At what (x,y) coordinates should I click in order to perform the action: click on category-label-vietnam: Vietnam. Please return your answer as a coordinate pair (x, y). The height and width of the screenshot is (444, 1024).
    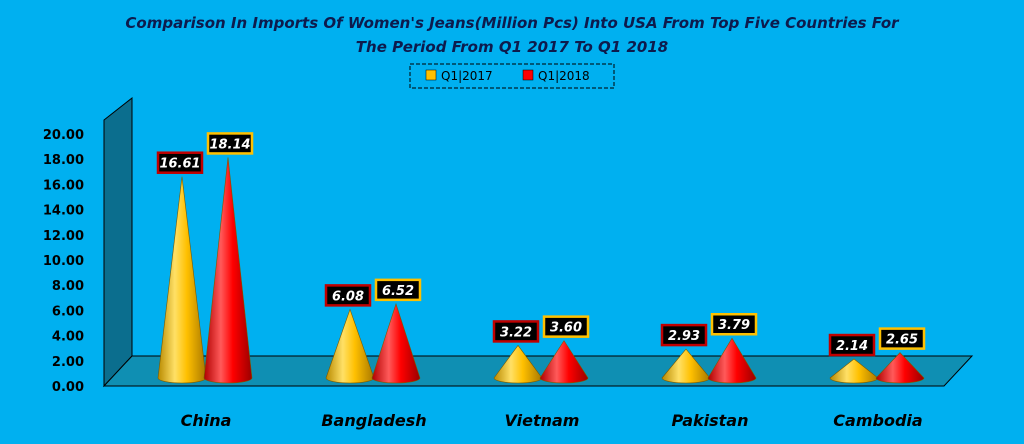
    Looking at the image, I should click on (542, 420).